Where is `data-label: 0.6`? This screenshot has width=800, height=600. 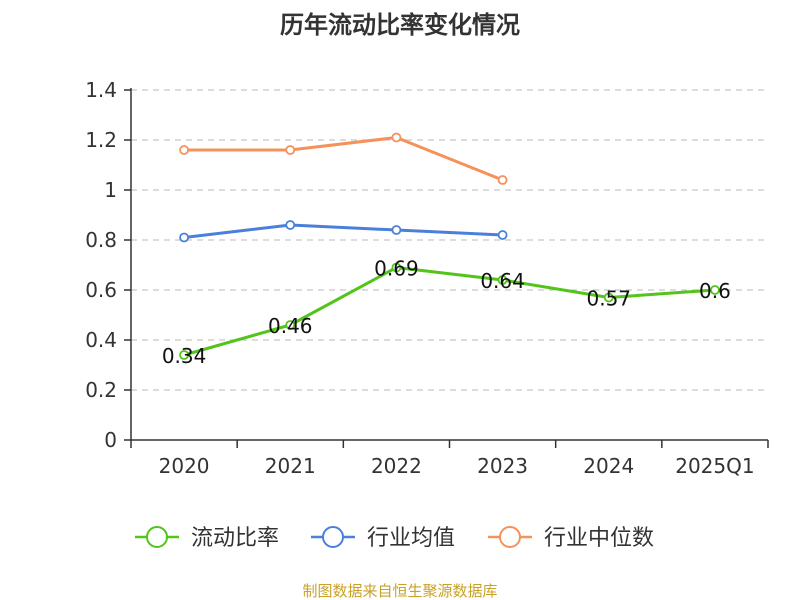 data-label: 0.6 is located at coordinates (715, 291).